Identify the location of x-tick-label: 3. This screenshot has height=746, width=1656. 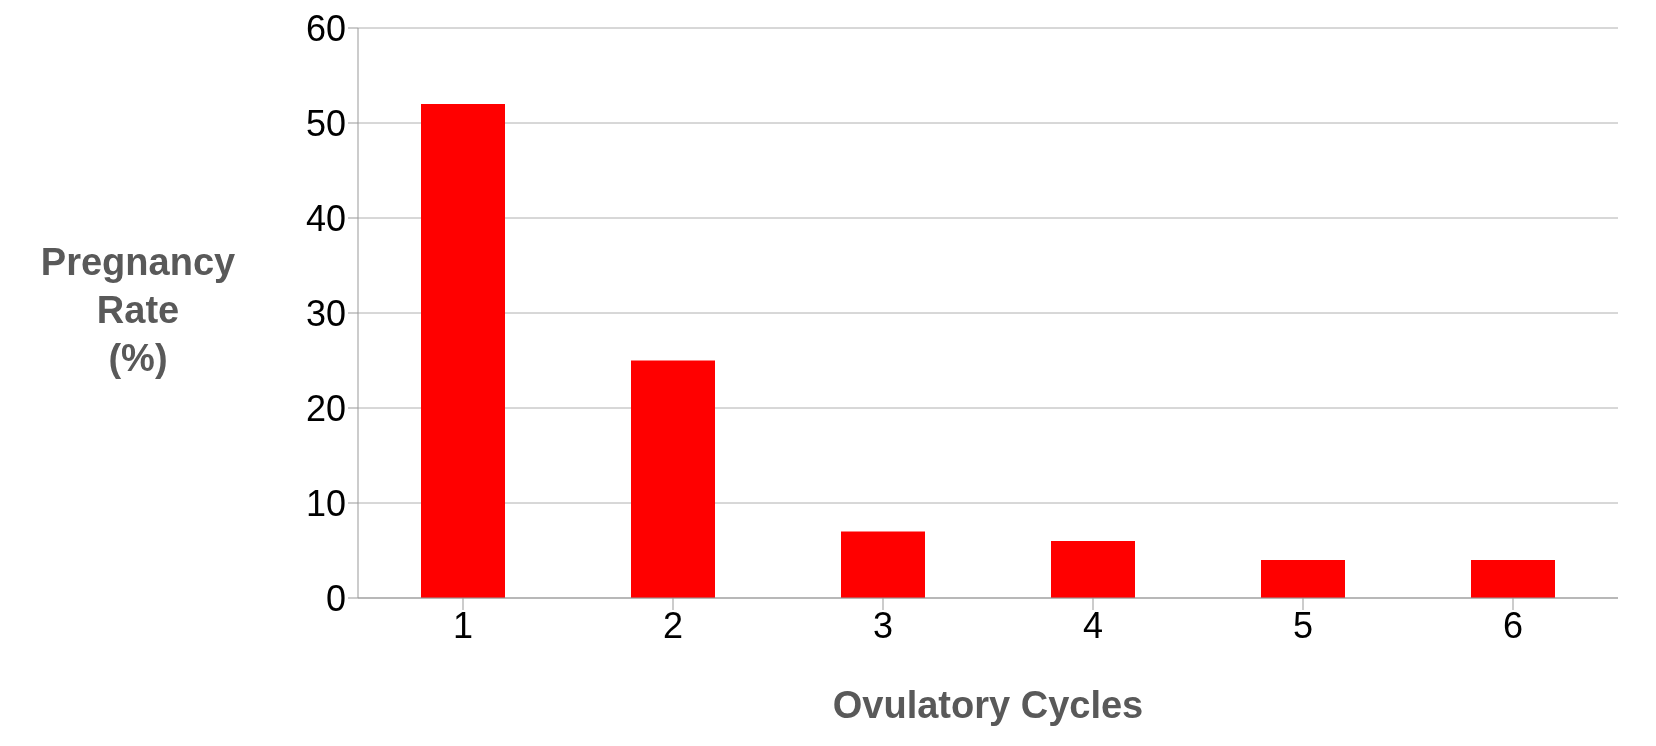
(883, 625).